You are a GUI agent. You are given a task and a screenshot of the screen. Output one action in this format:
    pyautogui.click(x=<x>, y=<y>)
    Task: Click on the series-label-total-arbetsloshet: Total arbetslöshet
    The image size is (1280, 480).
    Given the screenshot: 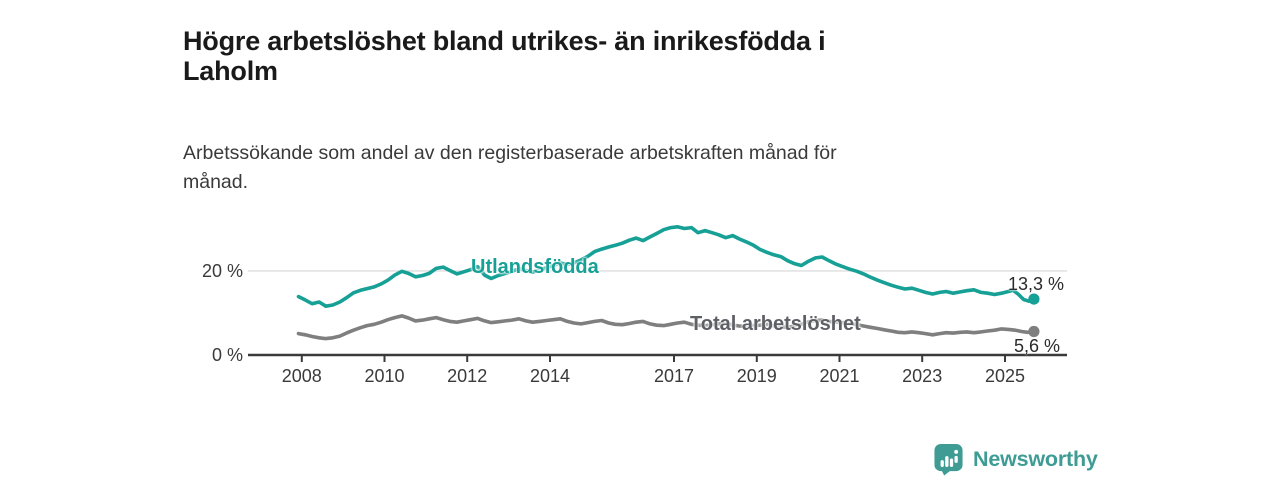 What is the action you would take?
    pyautogui.click(x=775, y=324)
    